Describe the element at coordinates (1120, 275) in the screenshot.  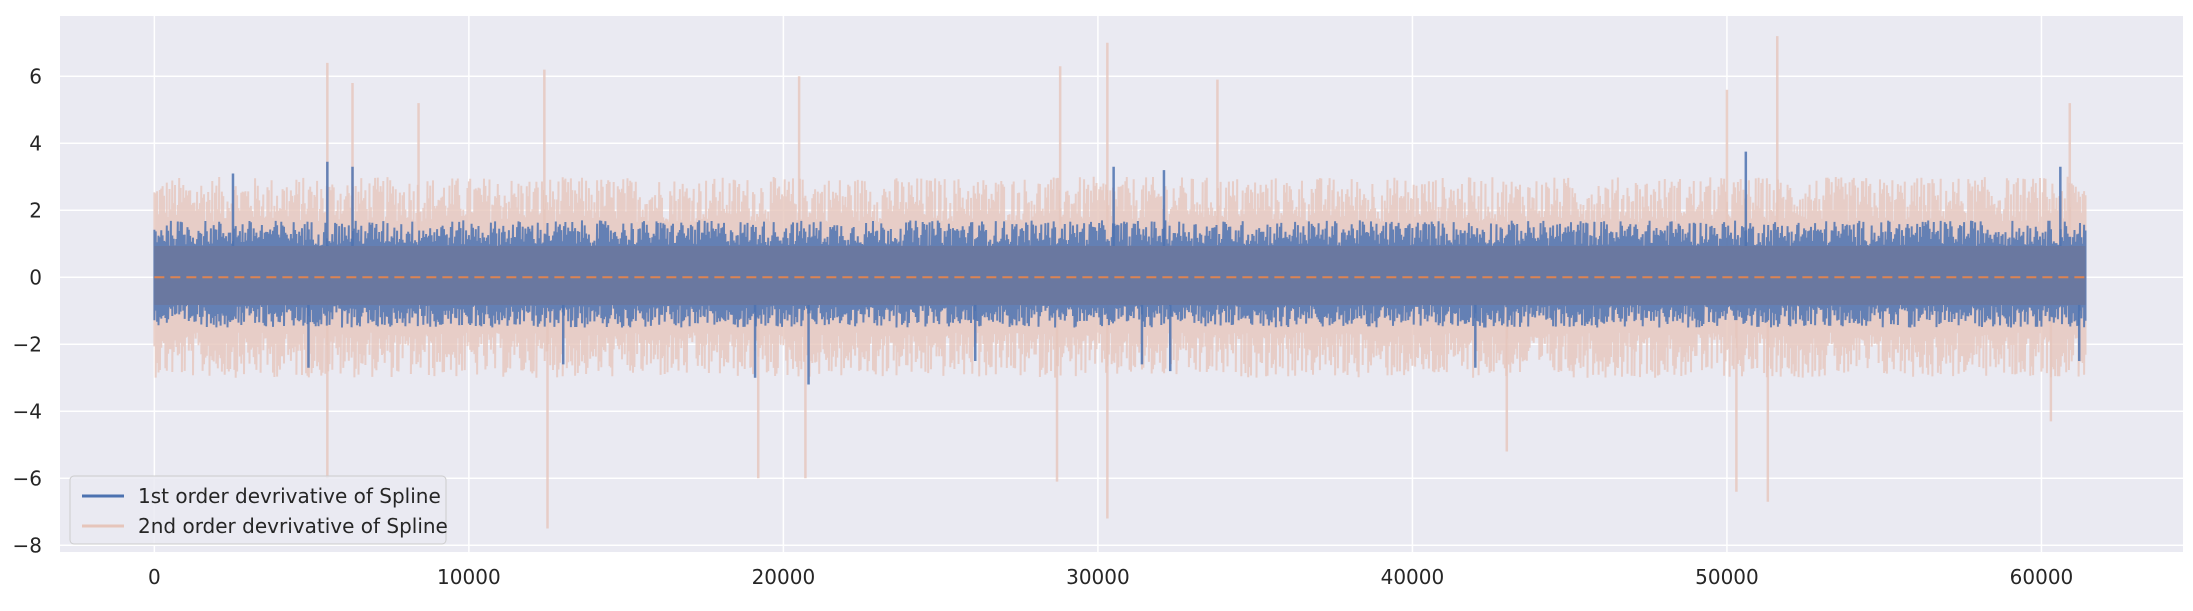
I see `series-1-dense-band` at that location.